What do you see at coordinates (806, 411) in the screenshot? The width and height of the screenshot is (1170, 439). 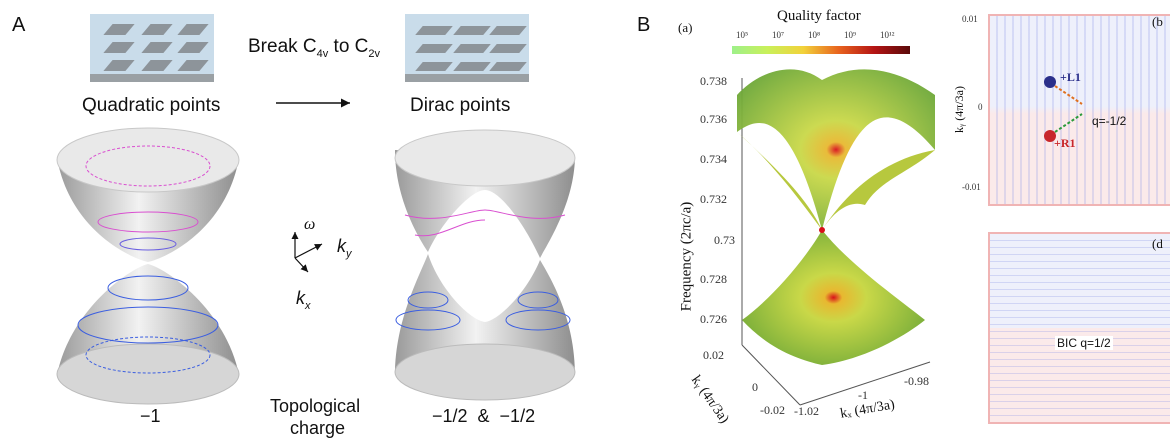 I see `kx-tick: -1.02` at bounding box center [806, 411].